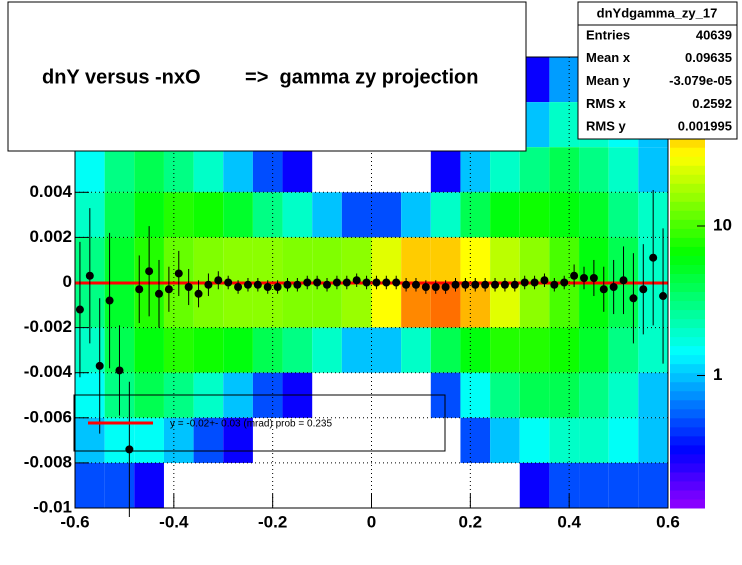 The image size is (742, 565). What do you see at coordinates (371, 521) in the screenshot?
I see `x-tick-label: 0` at bounding box center [371, 521].